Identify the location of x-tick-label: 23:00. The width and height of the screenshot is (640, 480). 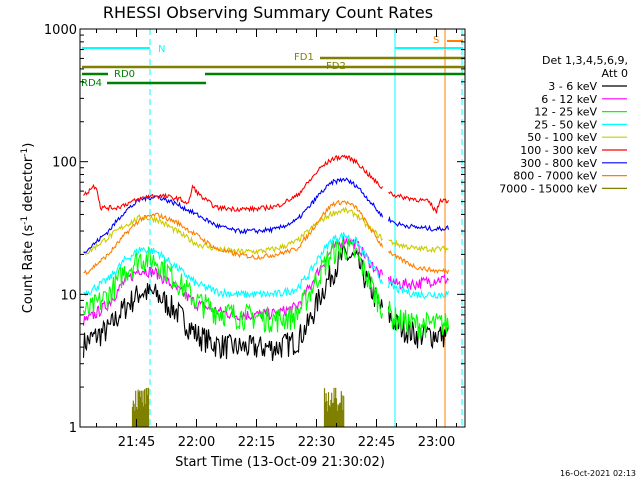
(436, 442).